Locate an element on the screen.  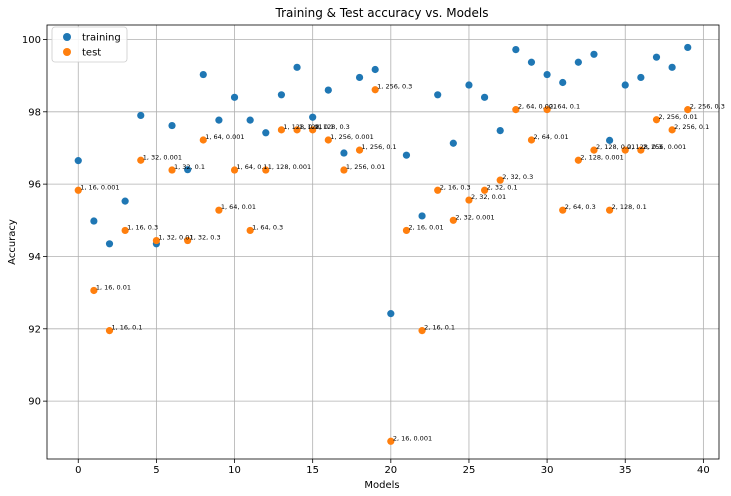
point-annotation: 1, 64, 0.1 is located at coordinates (252, 167).